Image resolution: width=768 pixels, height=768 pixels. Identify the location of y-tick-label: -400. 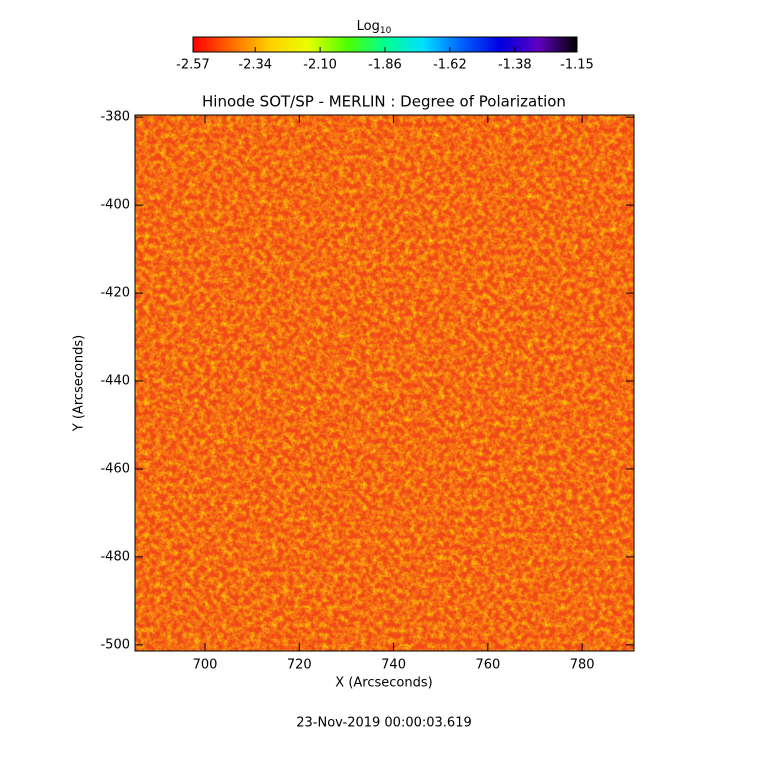
(115, 205).